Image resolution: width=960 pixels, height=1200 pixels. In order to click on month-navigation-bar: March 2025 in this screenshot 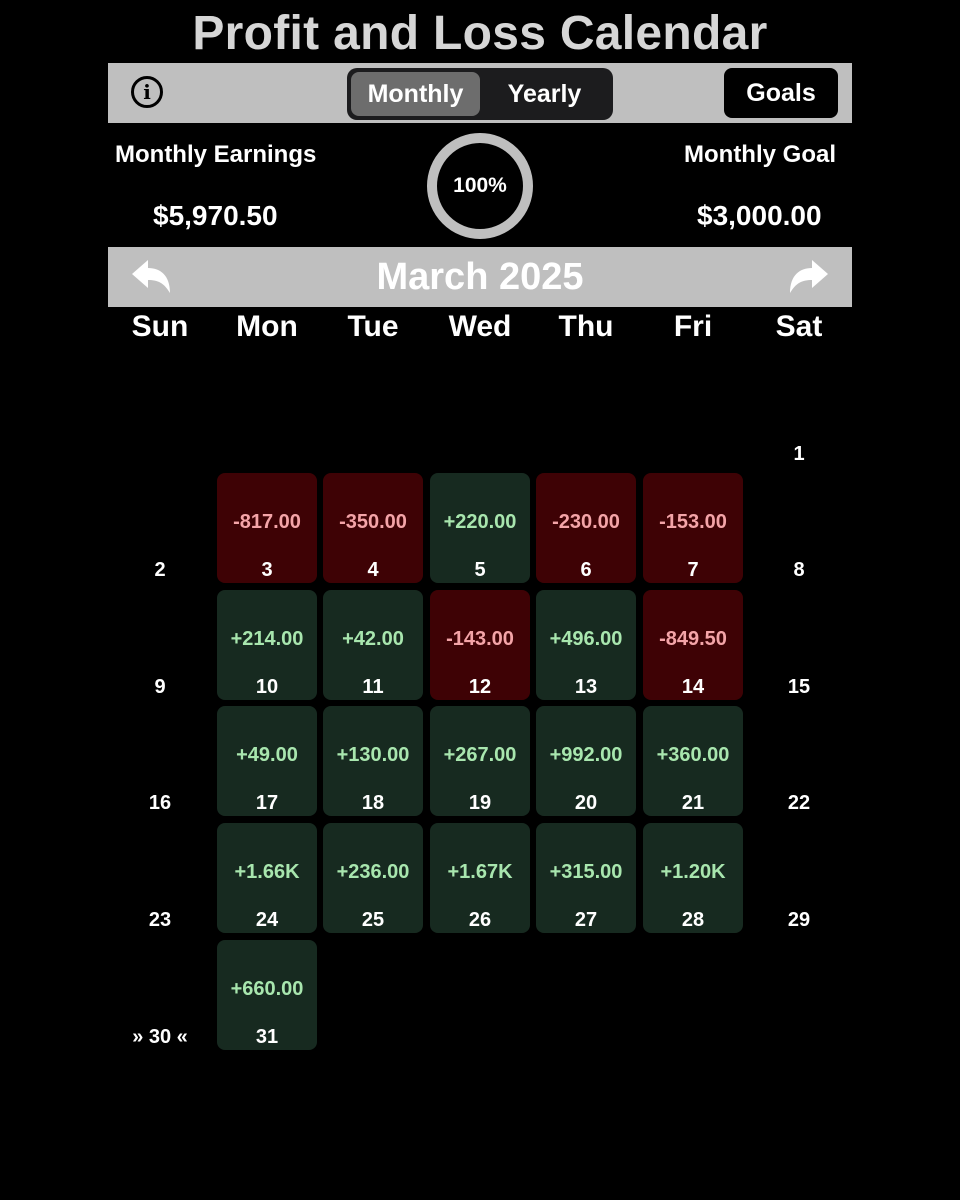, I will do `click(480, 277)`.